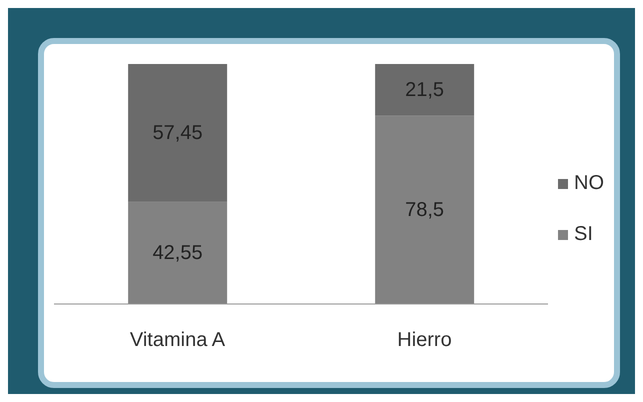 This screenshot has width=643, height=402. I want to click on data-label: 21,5, so click(424, 89).